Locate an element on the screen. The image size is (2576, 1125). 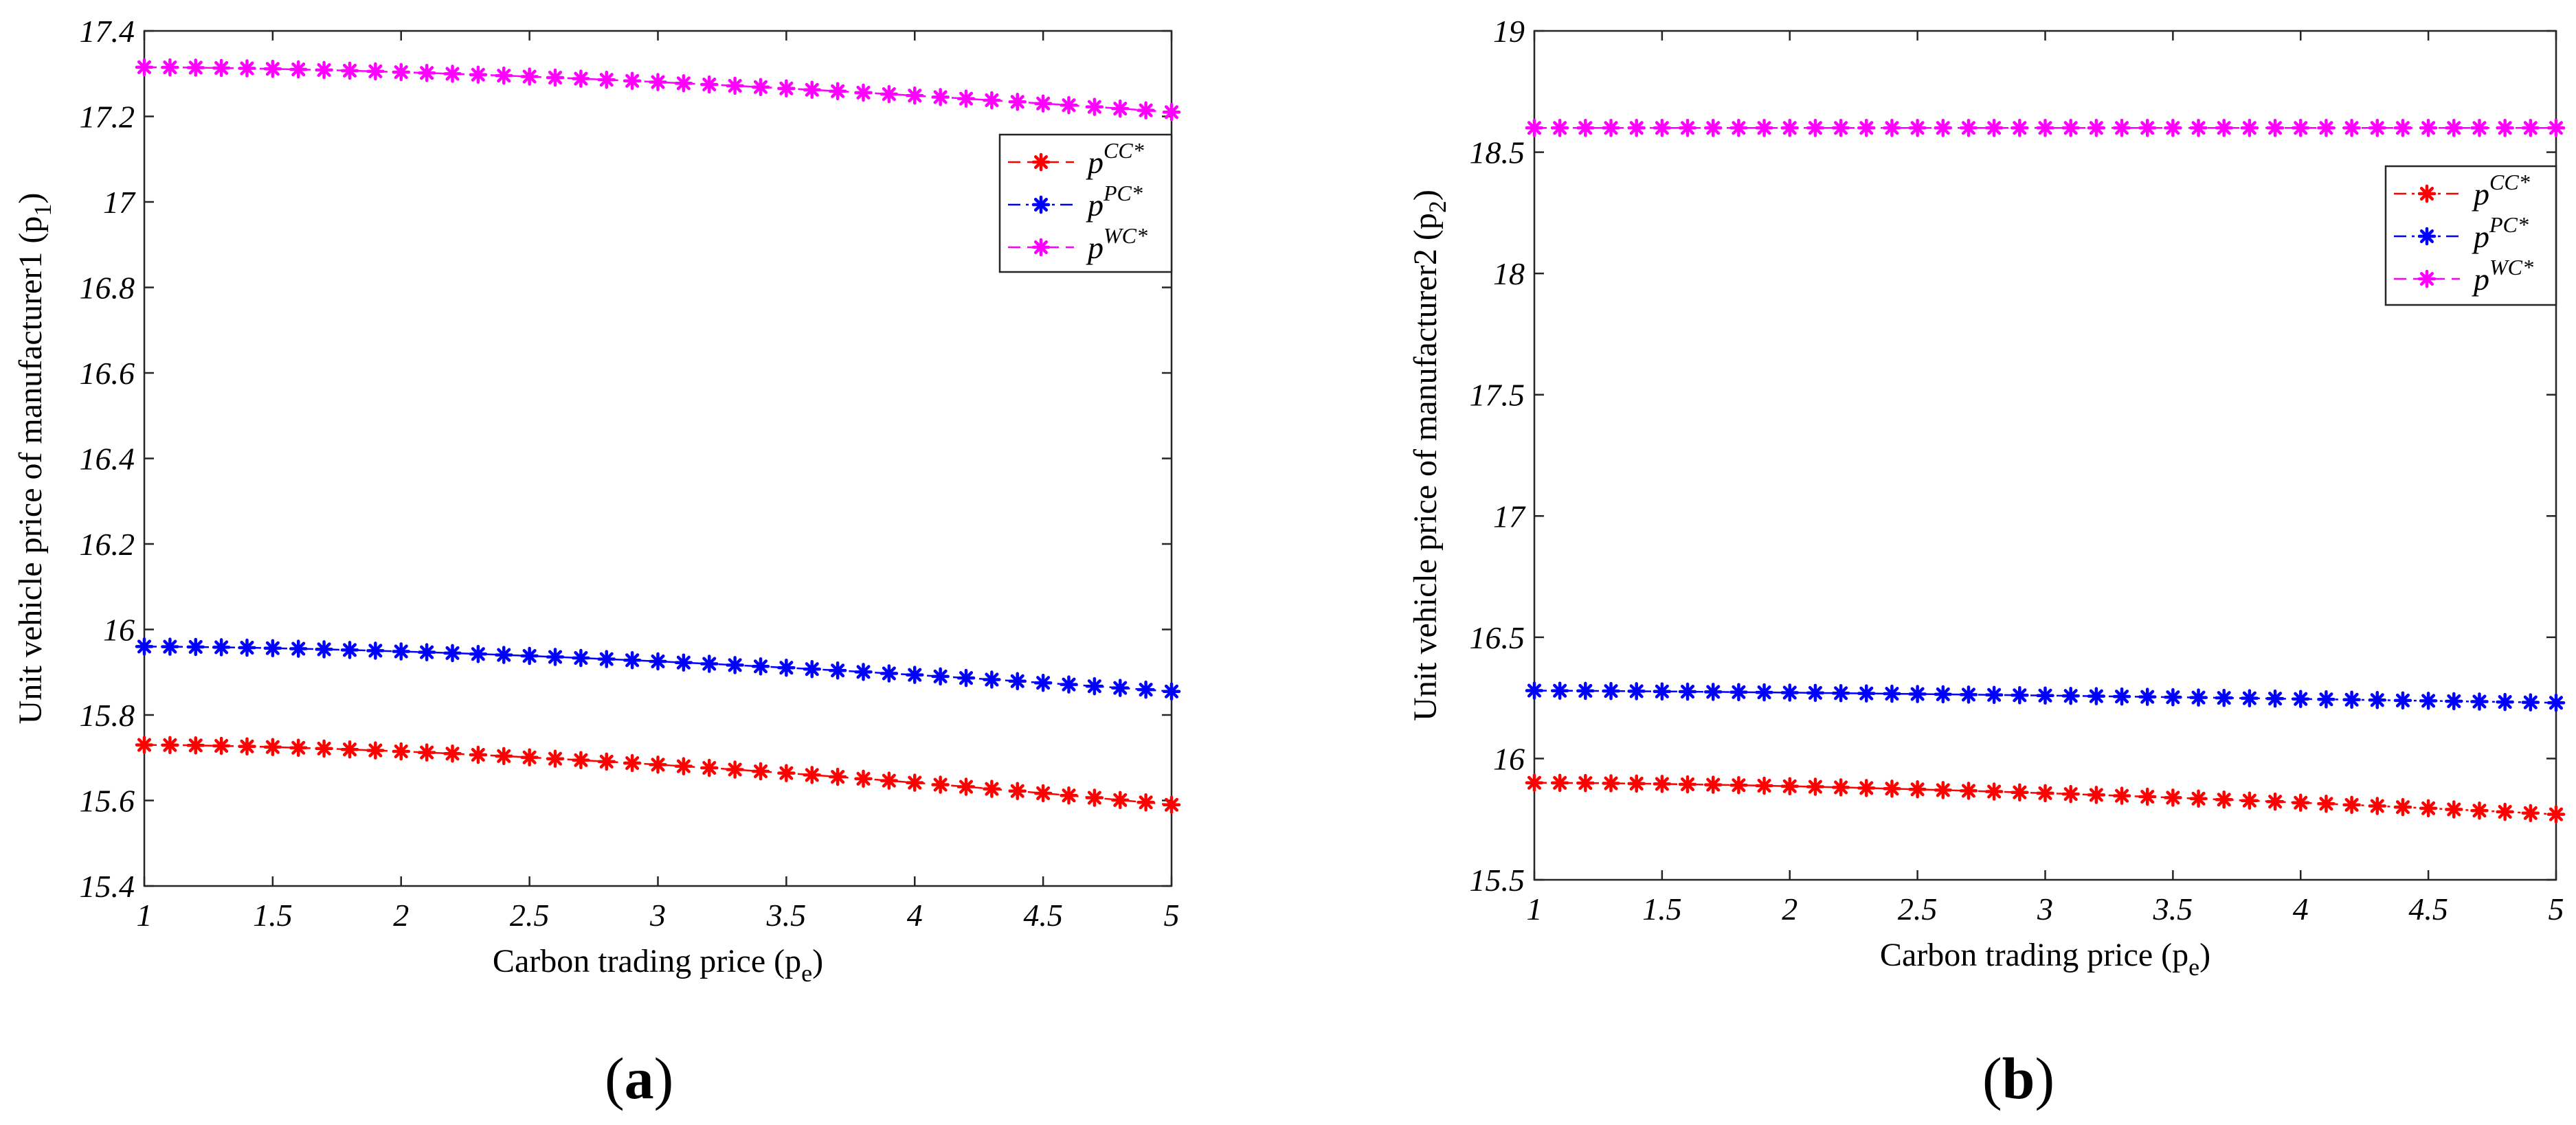
x-tick-label: 3.5 is located at coordinates (786, 915).